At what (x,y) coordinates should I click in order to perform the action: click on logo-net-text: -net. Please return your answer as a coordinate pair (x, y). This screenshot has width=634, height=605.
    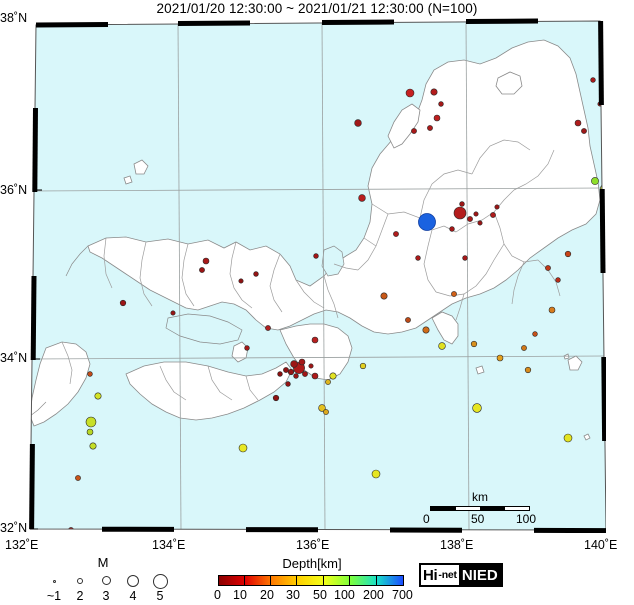
    Looking at the image, I should click on (447, 575).